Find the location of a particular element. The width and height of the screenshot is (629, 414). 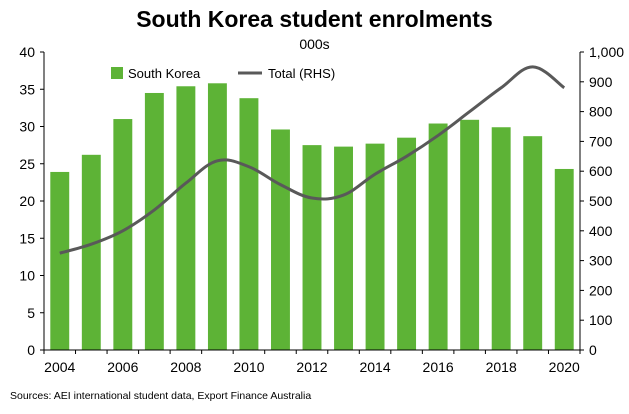

right-tick-label: 100 is located at coordinates (601, 320).